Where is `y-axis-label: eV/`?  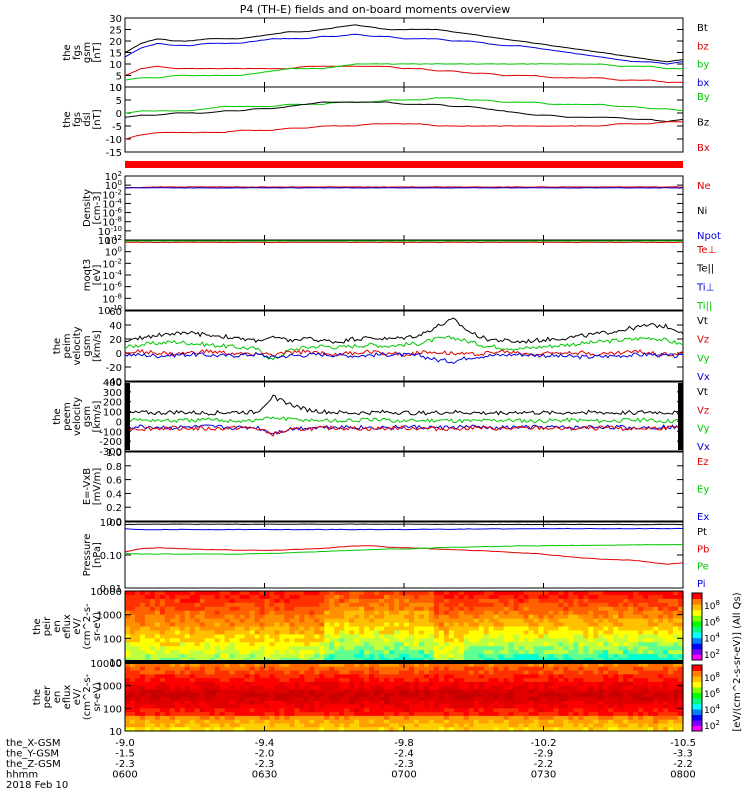 y-axis-label: eV/ is located at coordinates (77, 696).